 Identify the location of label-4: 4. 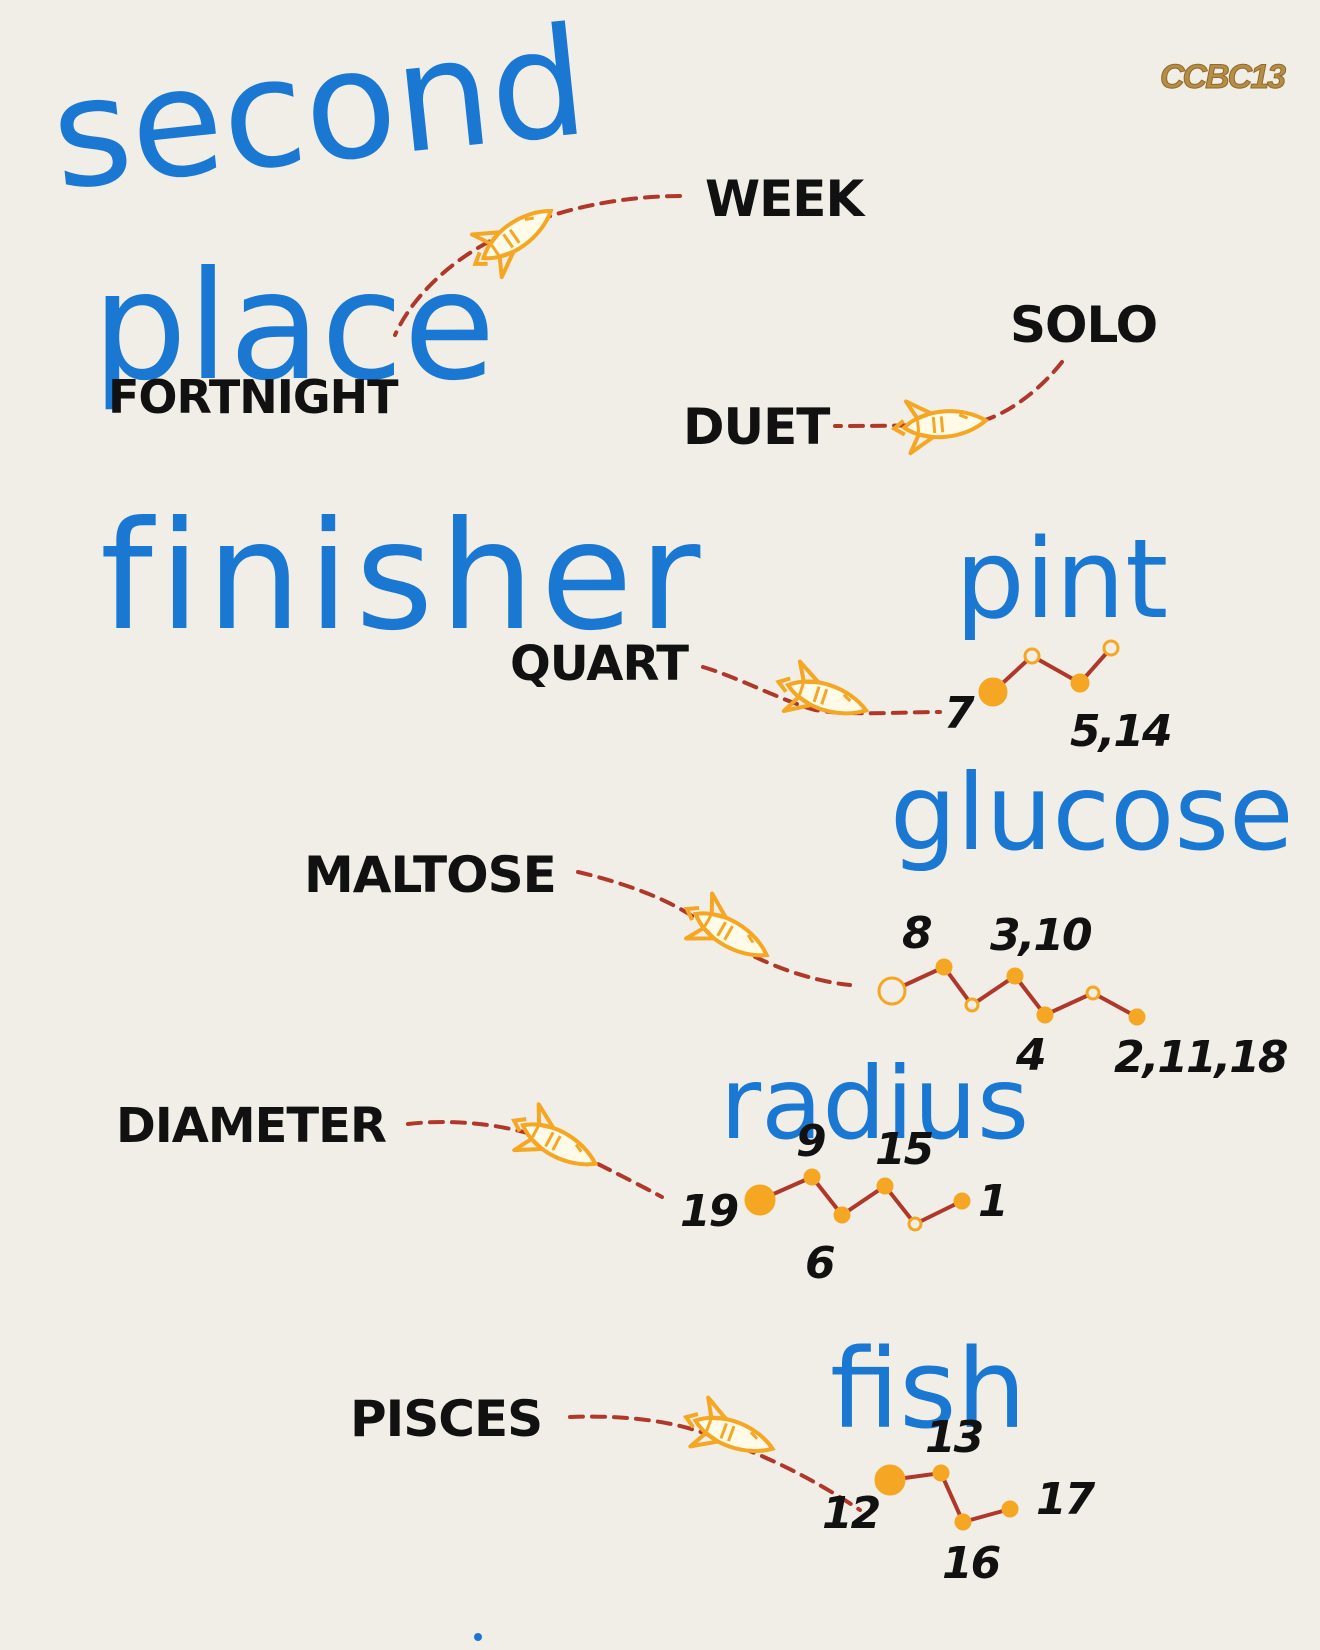
(1031, 1055).